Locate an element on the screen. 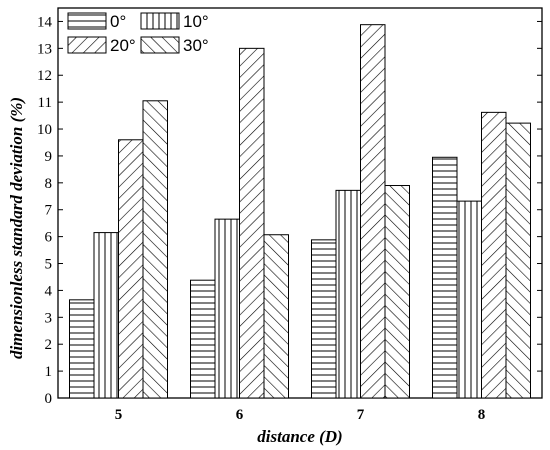 The image size is (550, 450). y-tick-label: 0 is located at coordinates (49, 399).